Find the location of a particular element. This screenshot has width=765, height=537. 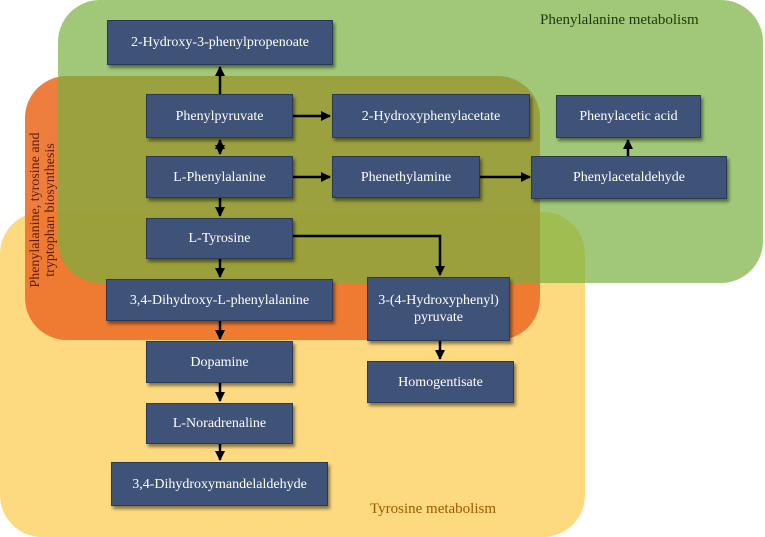

node-hydroxyphenyl-pyruvate: 3-(4-Hydroxyphenyl) pyruvate is located at coordinates (438, 309).